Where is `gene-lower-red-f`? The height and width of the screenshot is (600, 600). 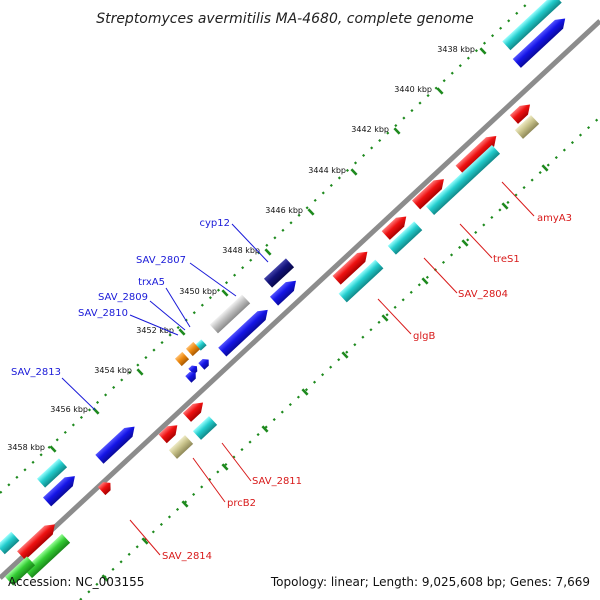
gene-lower-red-f is located at coordinates (194, 410).